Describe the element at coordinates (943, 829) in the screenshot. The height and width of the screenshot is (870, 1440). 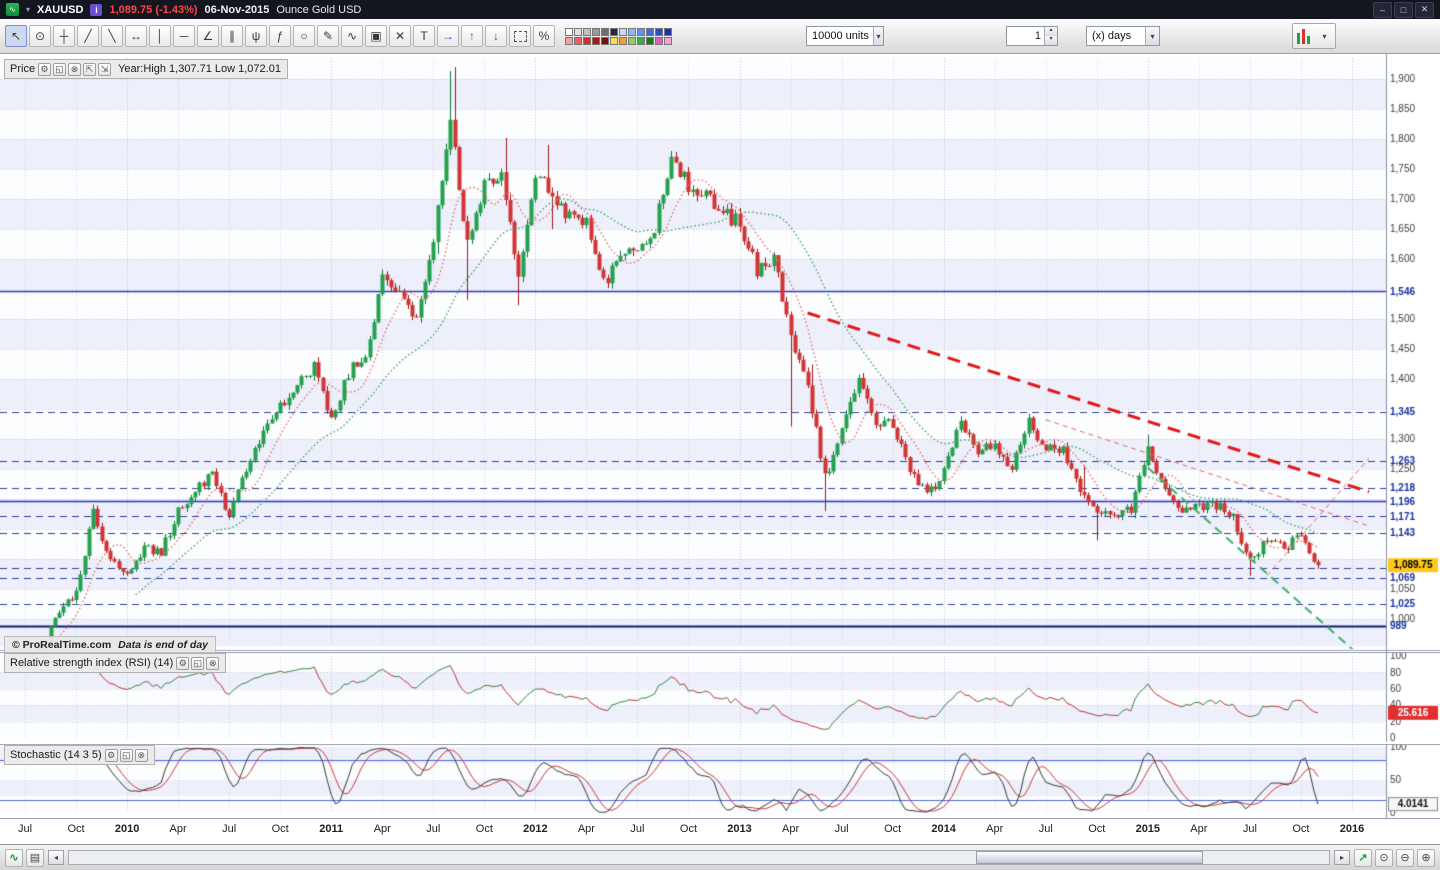
I see `x-axis-year-label: 2014` at that location.